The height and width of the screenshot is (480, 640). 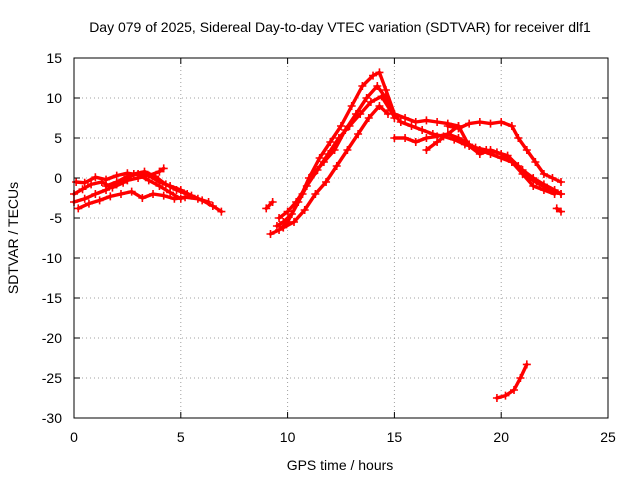 What do you see at coordinates (56, 218) in the screenshot?
I see `y-tick-label: -5` at bounding box center [56, 218].